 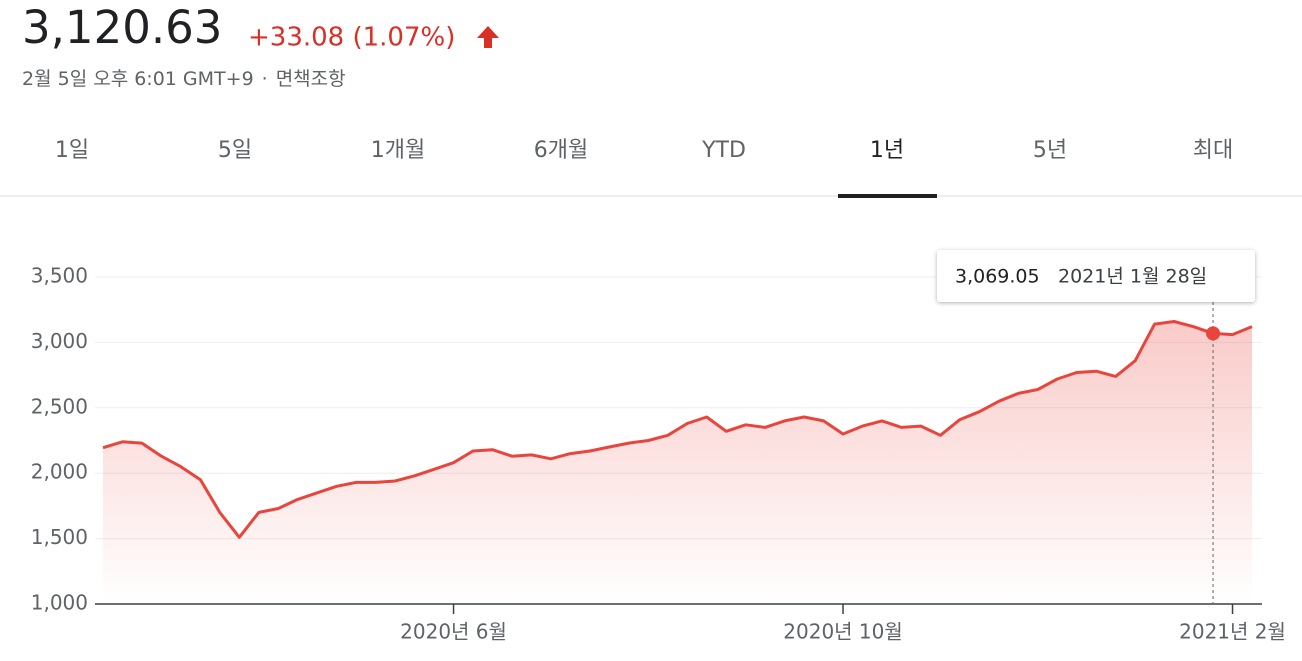 What do you see at coordinates (887, 196) in the screenshot?
I see `tab-underline` at bounding box center [887, 196].